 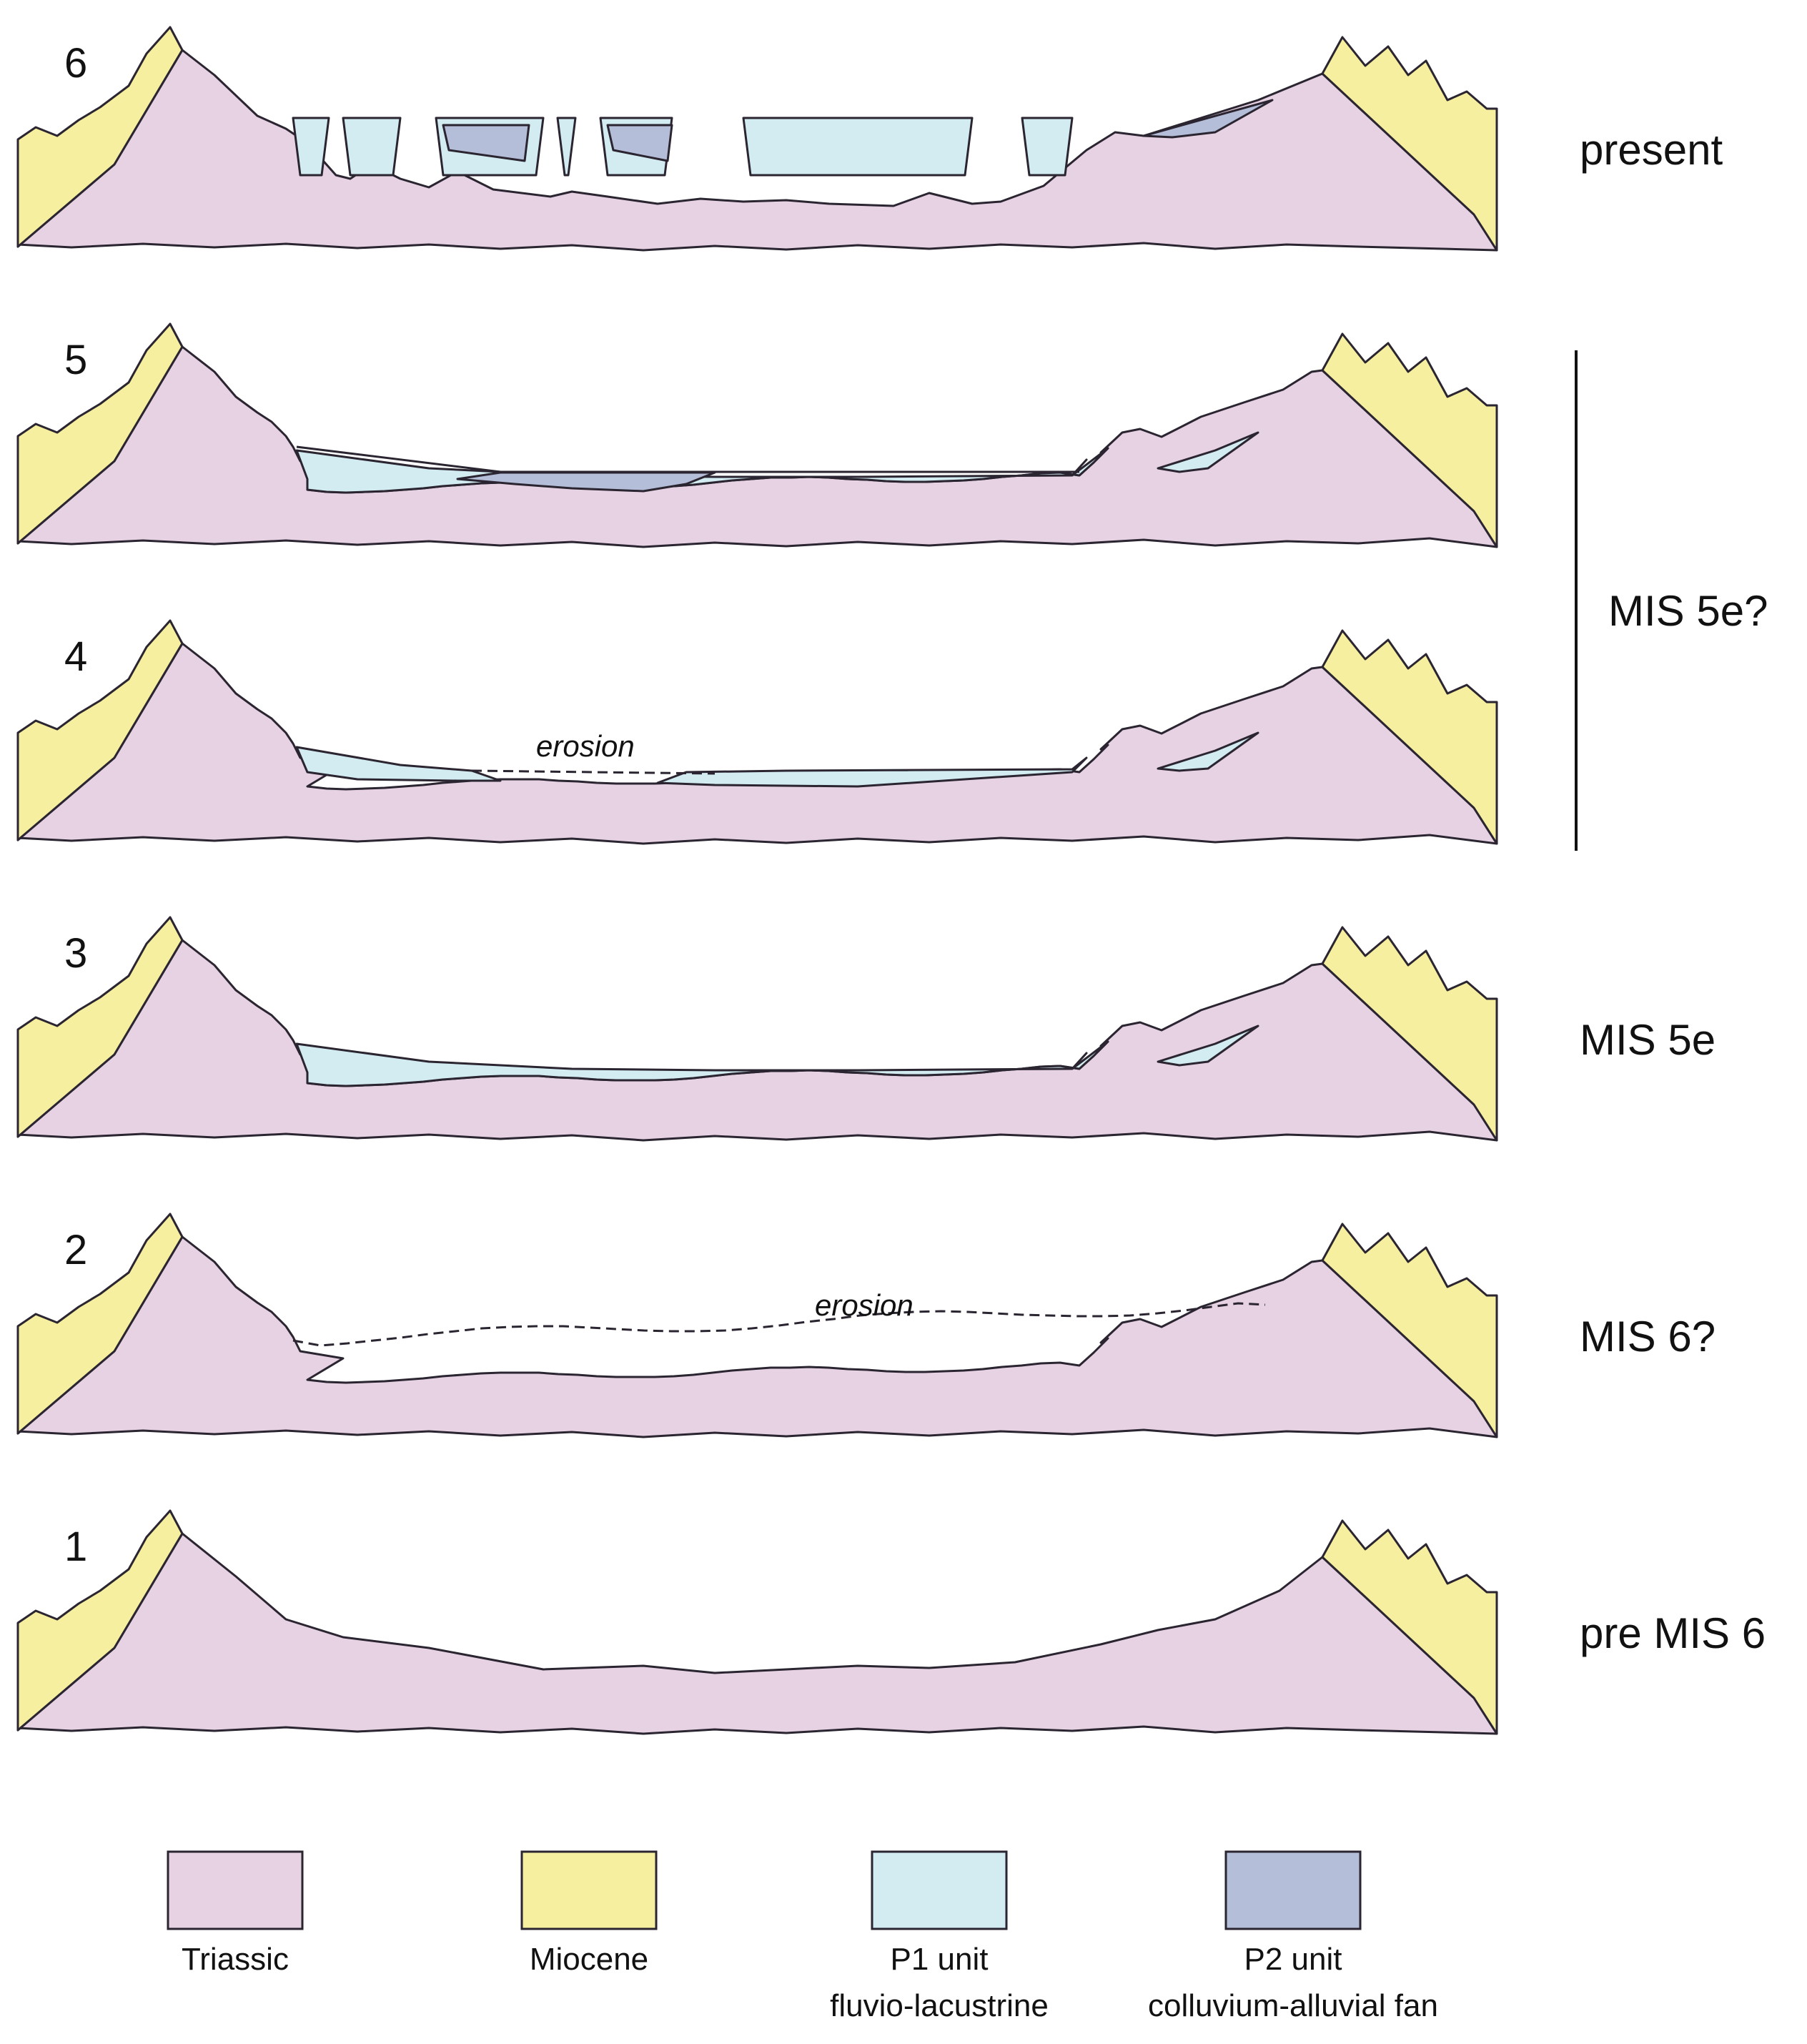 What do you see at coordinates (75, 1250) in the screenshot?
I see `panel-number: 2` at bounding box center [75, 1250].